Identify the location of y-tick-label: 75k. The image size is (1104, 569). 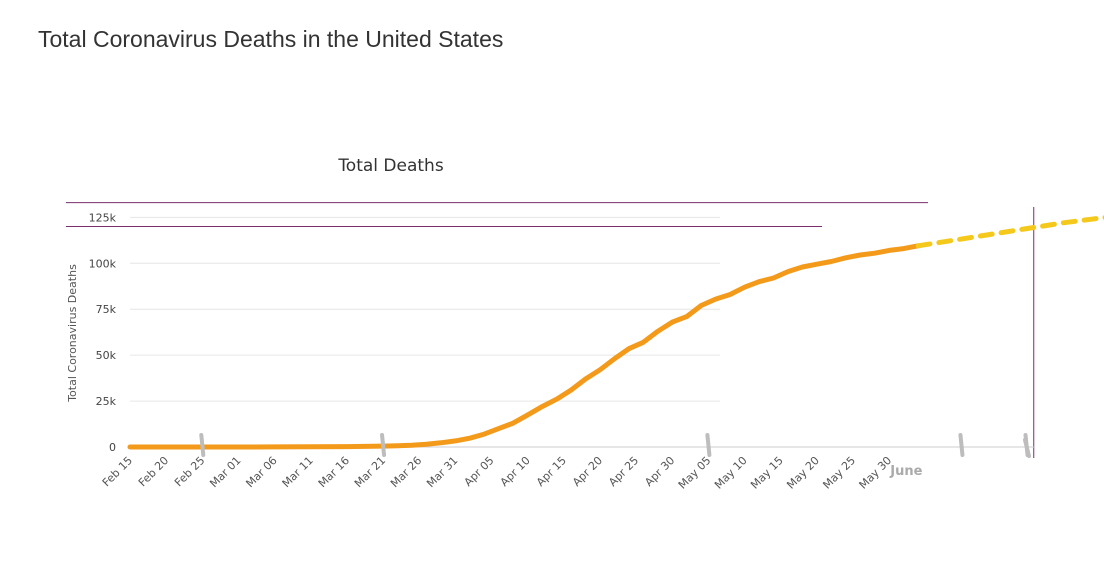
(106, 309).